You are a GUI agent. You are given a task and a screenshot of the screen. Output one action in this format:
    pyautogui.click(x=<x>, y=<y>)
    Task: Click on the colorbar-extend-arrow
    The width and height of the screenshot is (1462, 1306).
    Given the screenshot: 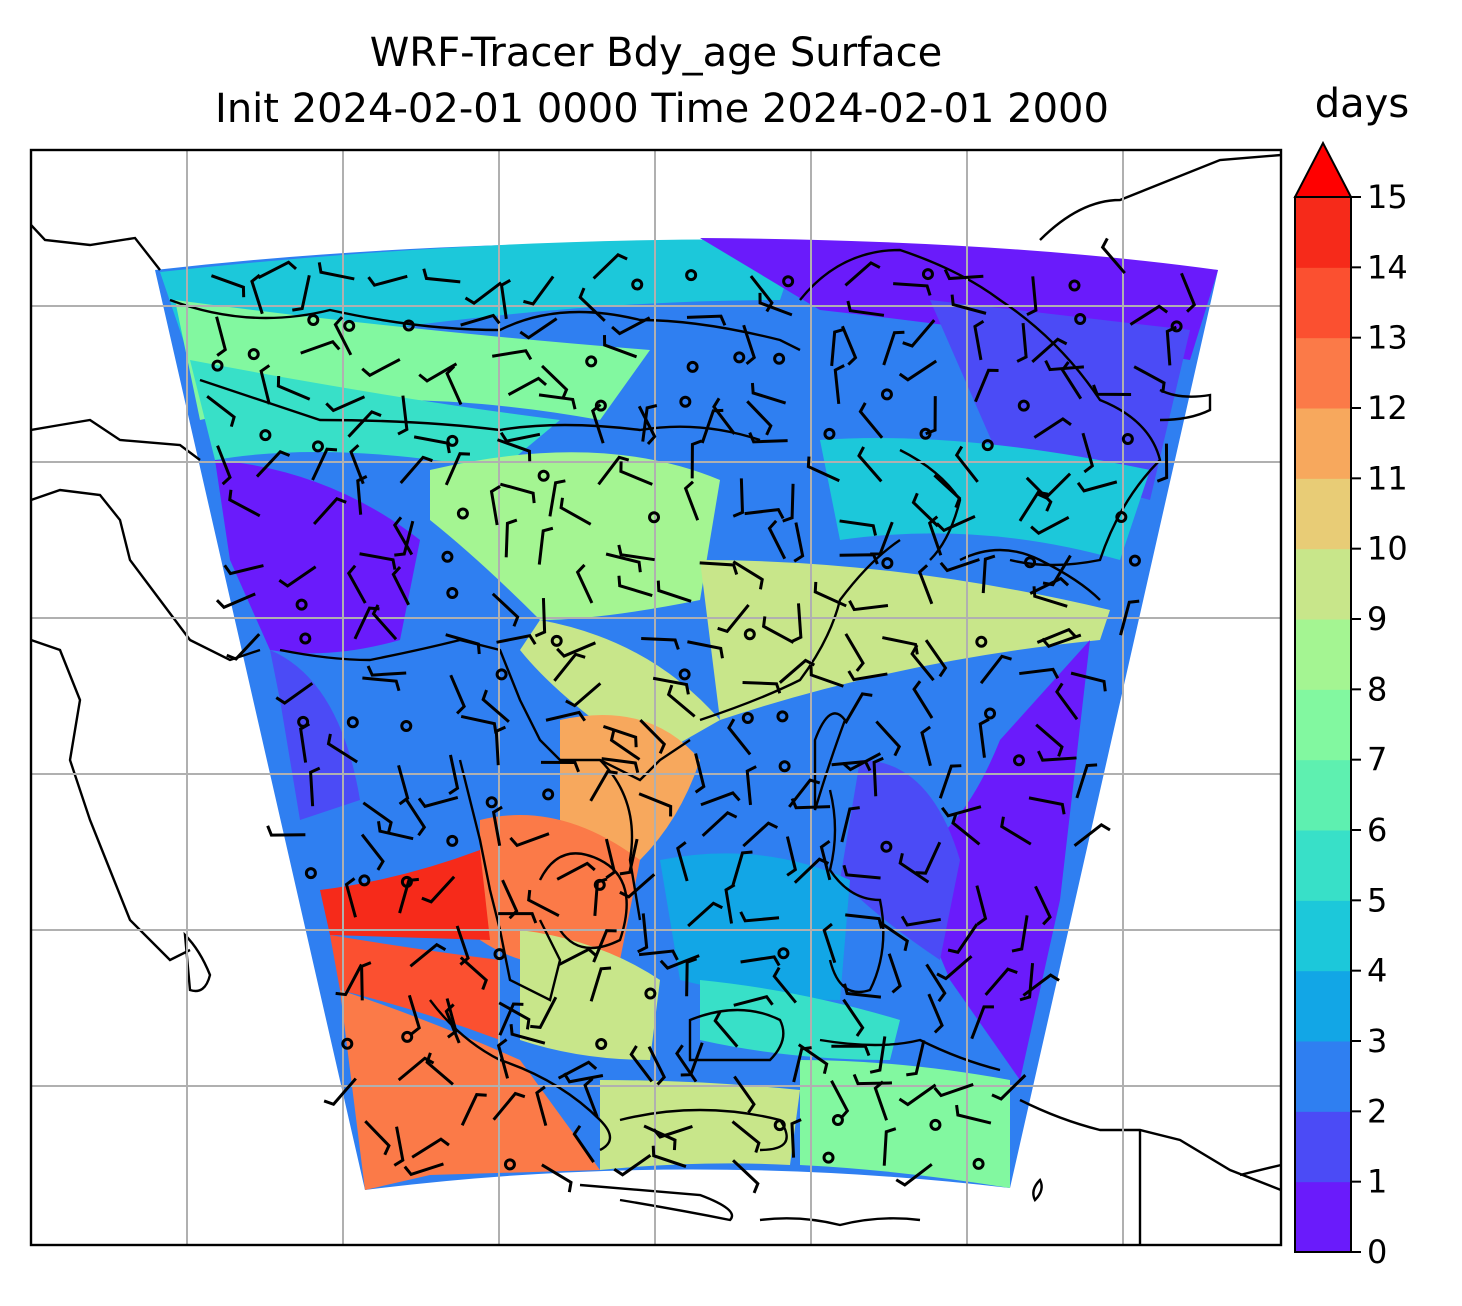 What is the action you would take?
    pyautogui.click(x=1323, y=169)
    